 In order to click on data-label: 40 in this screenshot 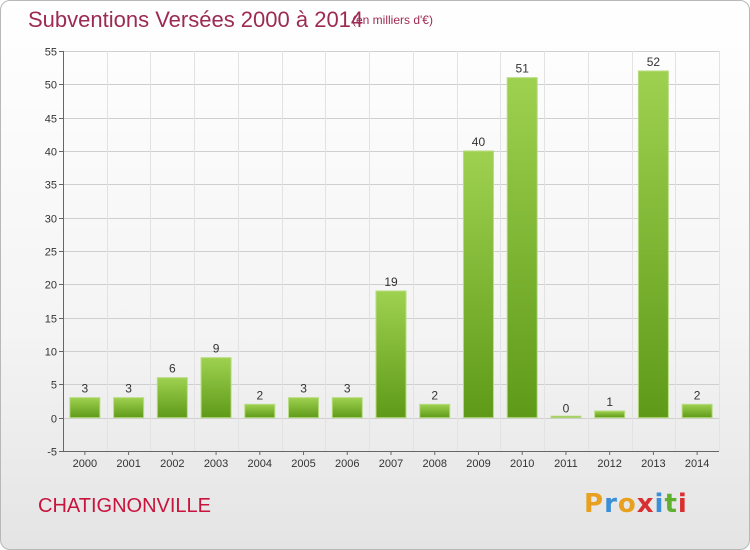, I will do `click(479, 142)`.